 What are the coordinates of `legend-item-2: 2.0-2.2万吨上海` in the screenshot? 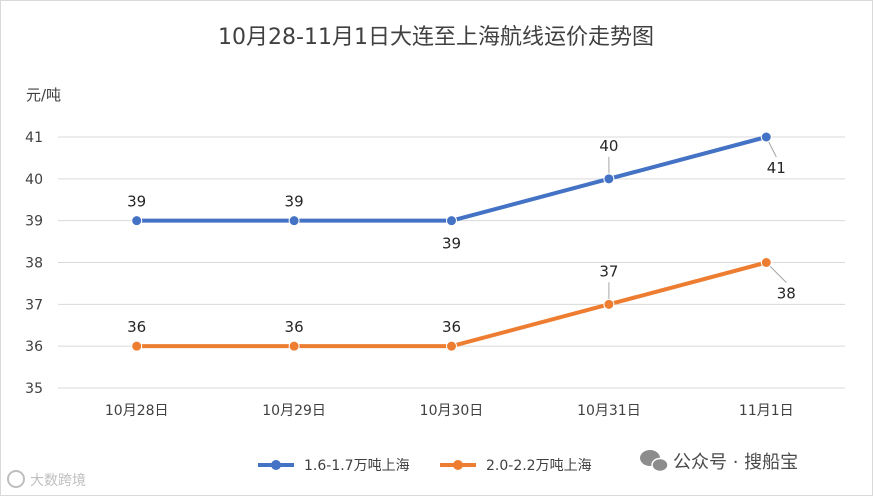 It's located at (516, 466).